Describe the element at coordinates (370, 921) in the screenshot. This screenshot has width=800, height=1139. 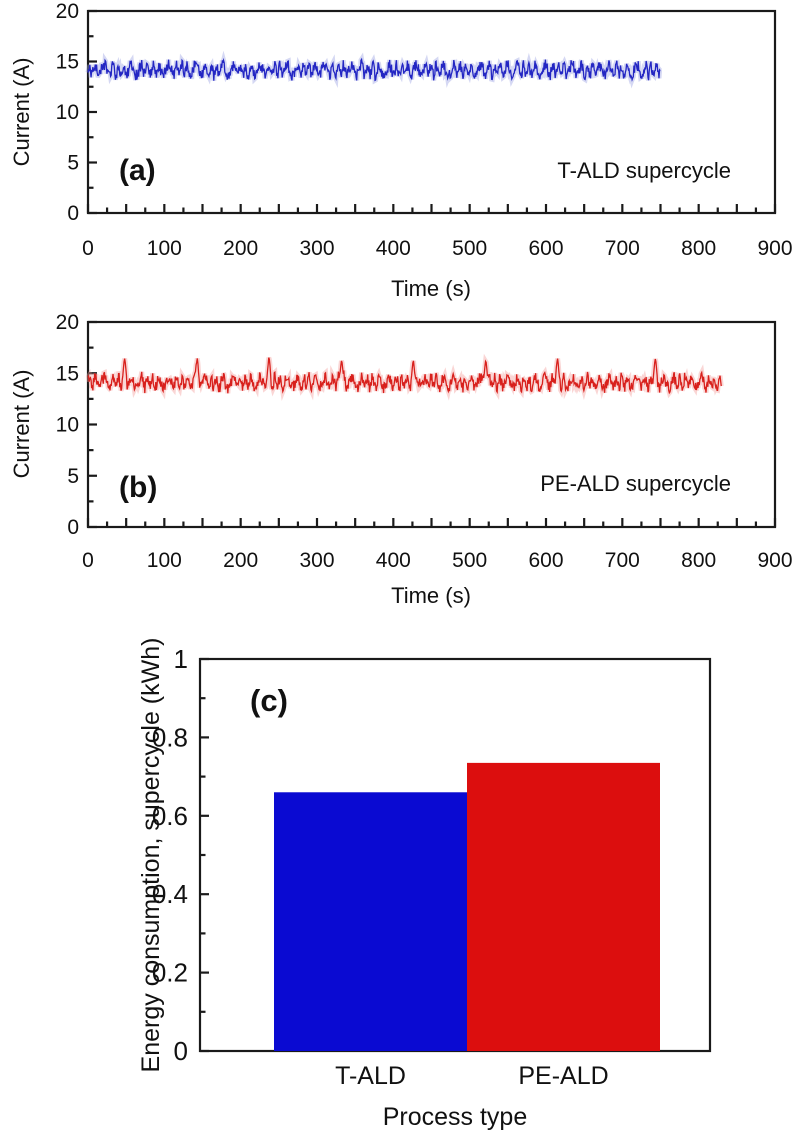
I see `t-ald-bar` at that location.